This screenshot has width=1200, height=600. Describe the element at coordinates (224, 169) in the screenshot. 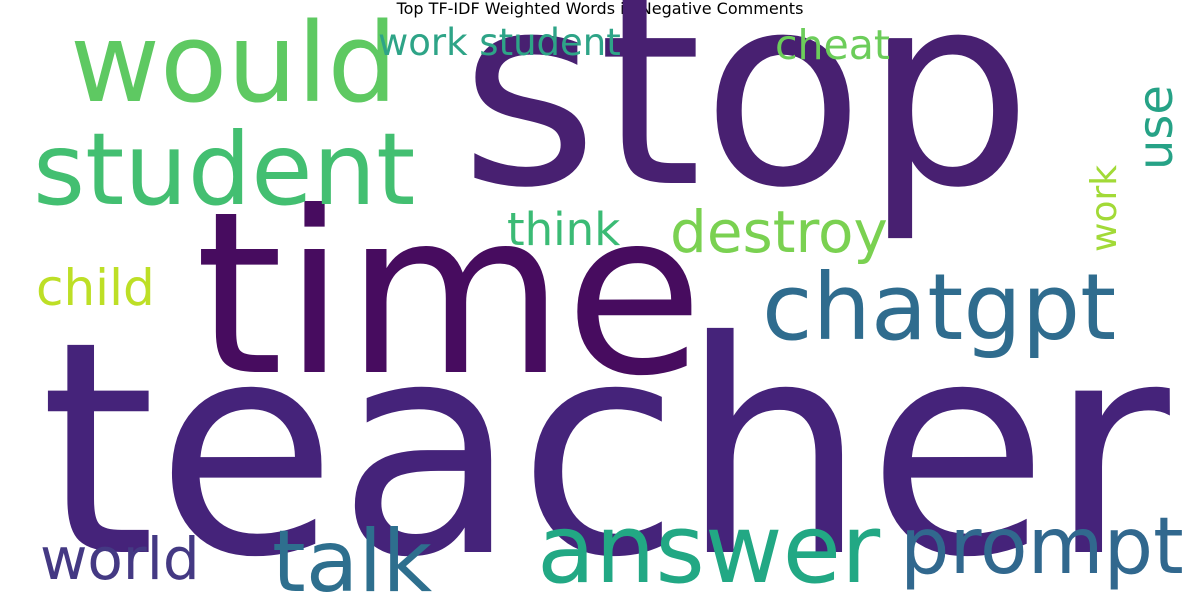

I see `word-student: student` at that location.